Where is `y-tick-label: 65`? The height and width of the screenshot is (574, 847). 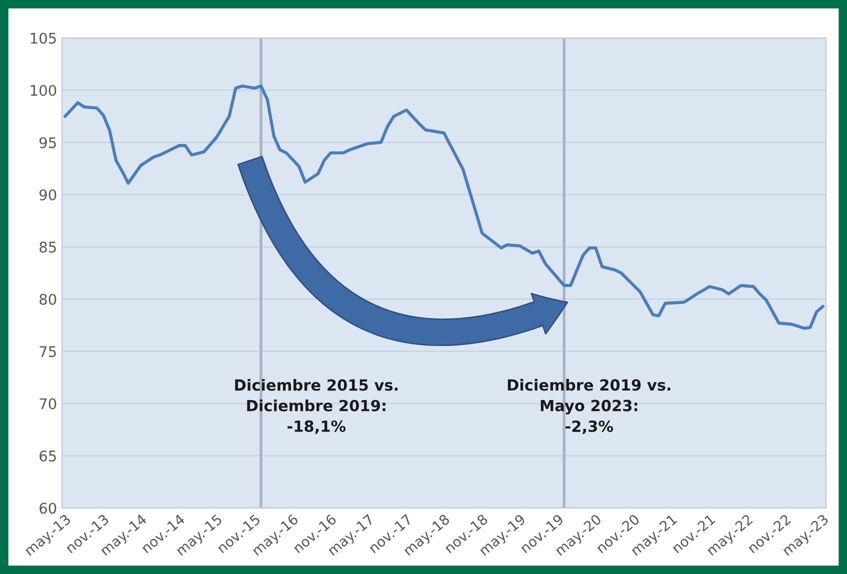
y-tick-label: 65 is located at coordinates (48, 456).